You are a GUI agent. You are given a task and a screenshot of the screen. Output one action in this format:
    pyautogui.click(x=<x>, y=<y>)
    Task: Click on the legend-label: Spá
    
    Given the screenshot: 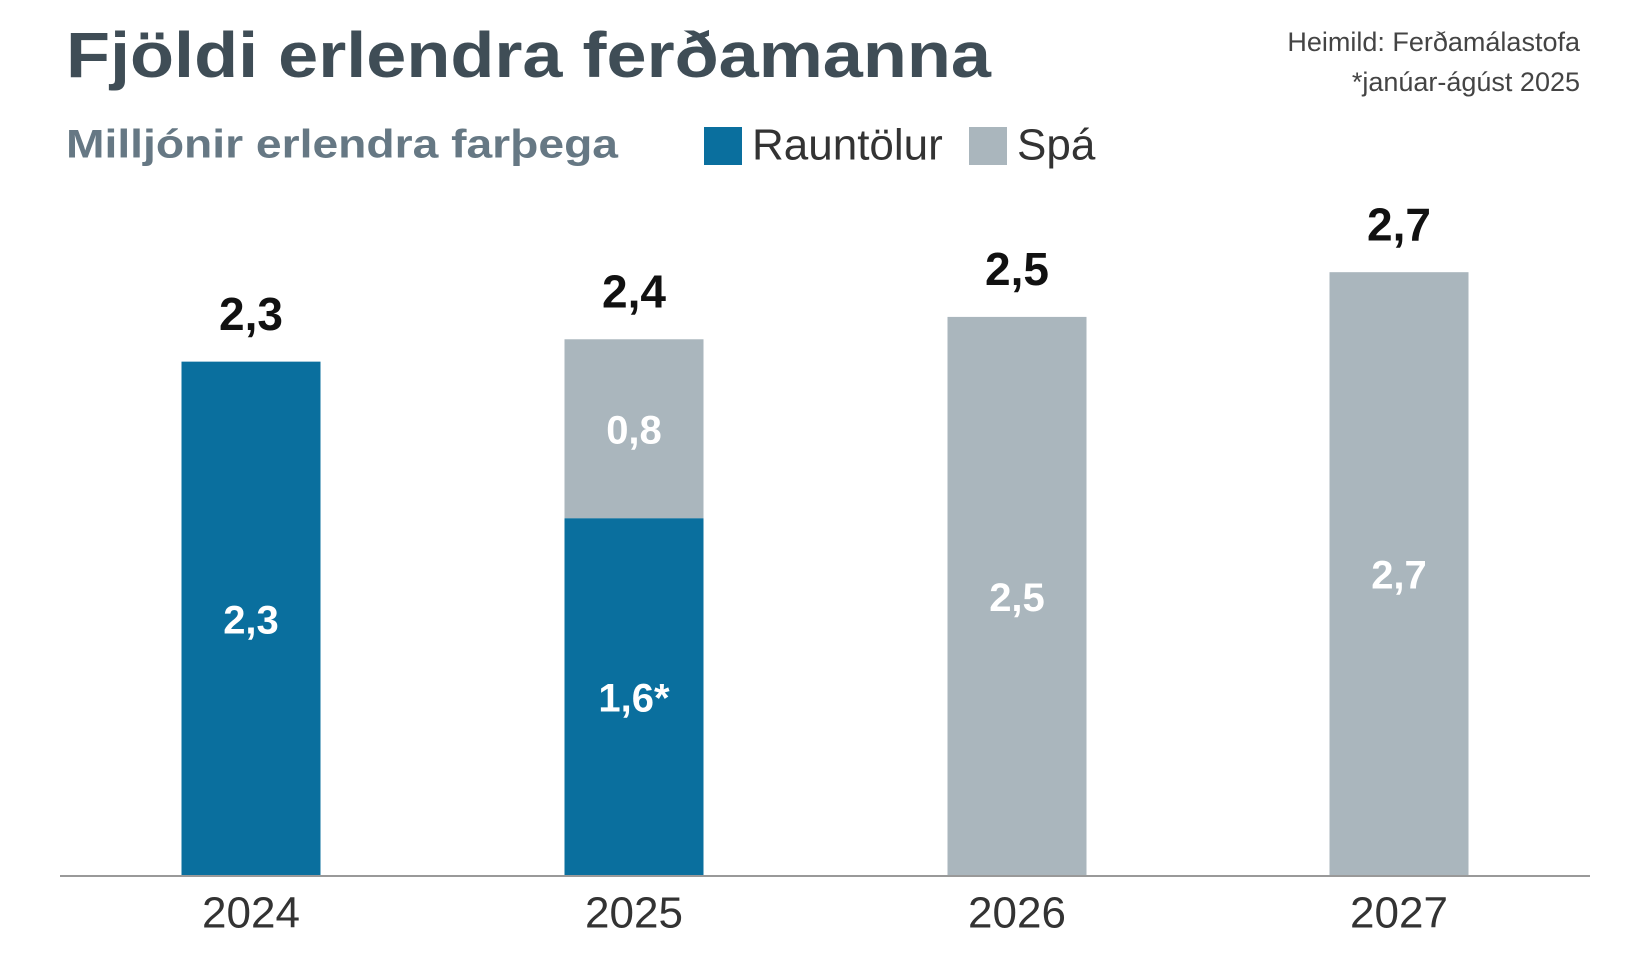 What is the action you would take?
    pyautogui.click(x=1056, y=145)
    